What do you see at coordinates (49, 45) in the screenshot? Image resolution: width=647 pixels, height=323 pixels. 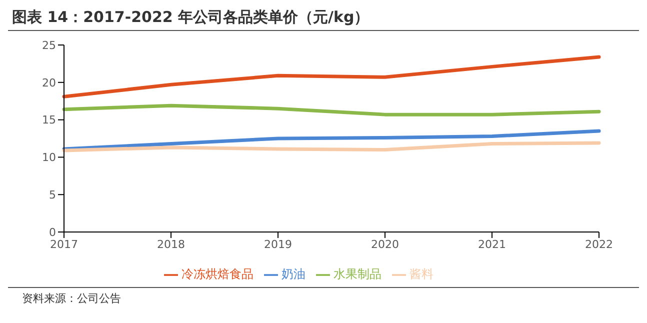 I see `y-tick-label: 25` at bounding box center [49, 45].